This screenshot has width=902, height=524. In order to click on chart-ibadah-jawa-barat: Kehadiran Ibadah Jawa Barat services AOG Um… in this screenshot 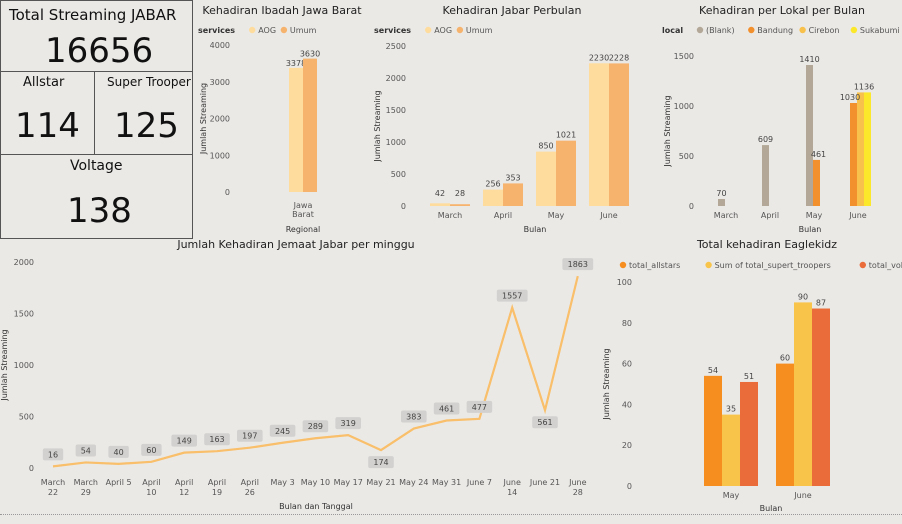, I will do `click(282, 119)`.